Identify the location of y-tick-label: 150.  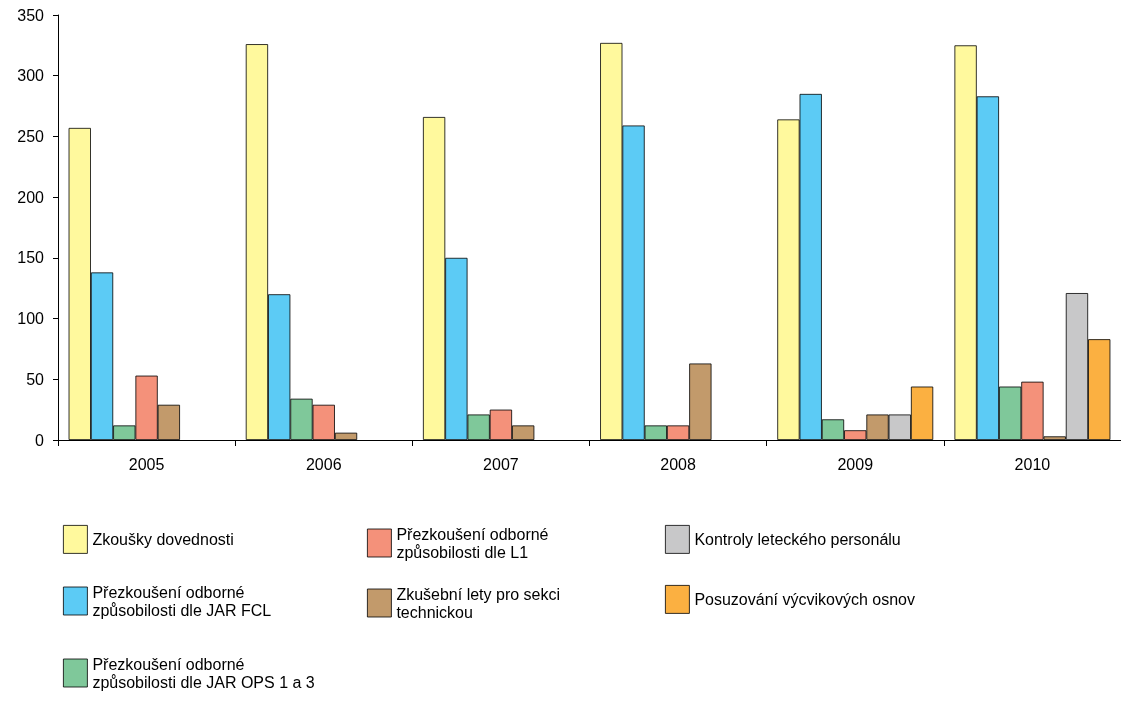
(31, 258).